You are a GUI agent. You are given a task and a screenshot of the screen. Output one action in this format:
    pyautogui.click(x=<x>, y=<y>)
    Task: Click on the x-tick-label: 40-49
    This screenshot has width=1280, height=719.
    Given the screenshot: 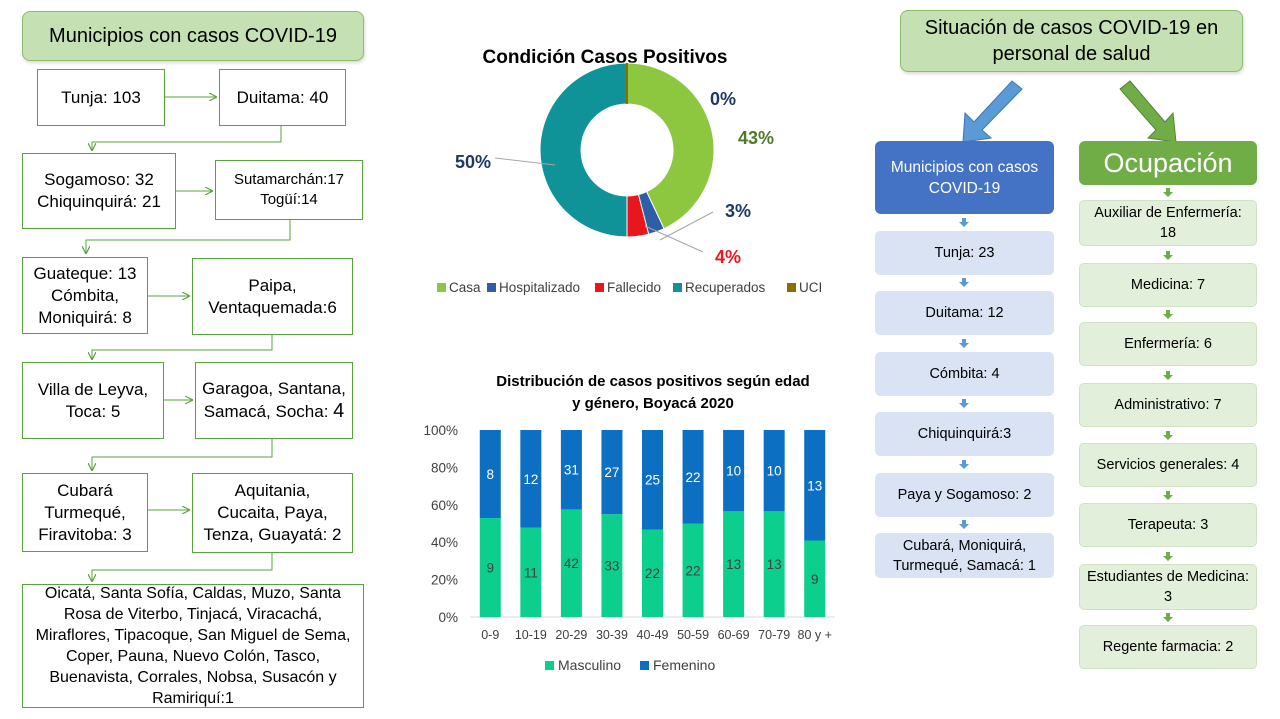 What is the action you would take?
    pyautogui.click(x=653, y=635)
    